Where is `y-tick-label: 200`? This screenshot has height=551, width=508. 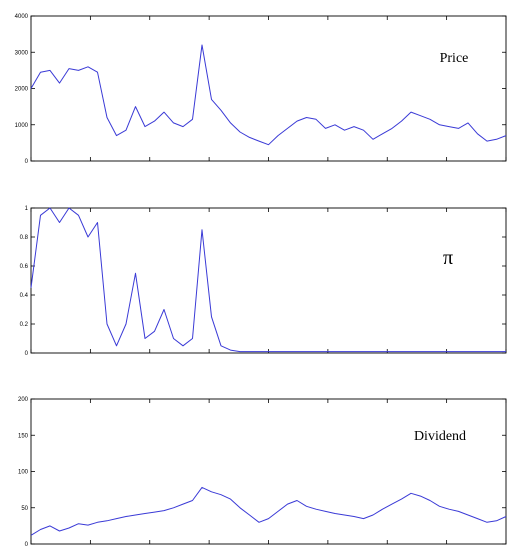 y-tick-label: 200 is located at coordinates (23, 400).